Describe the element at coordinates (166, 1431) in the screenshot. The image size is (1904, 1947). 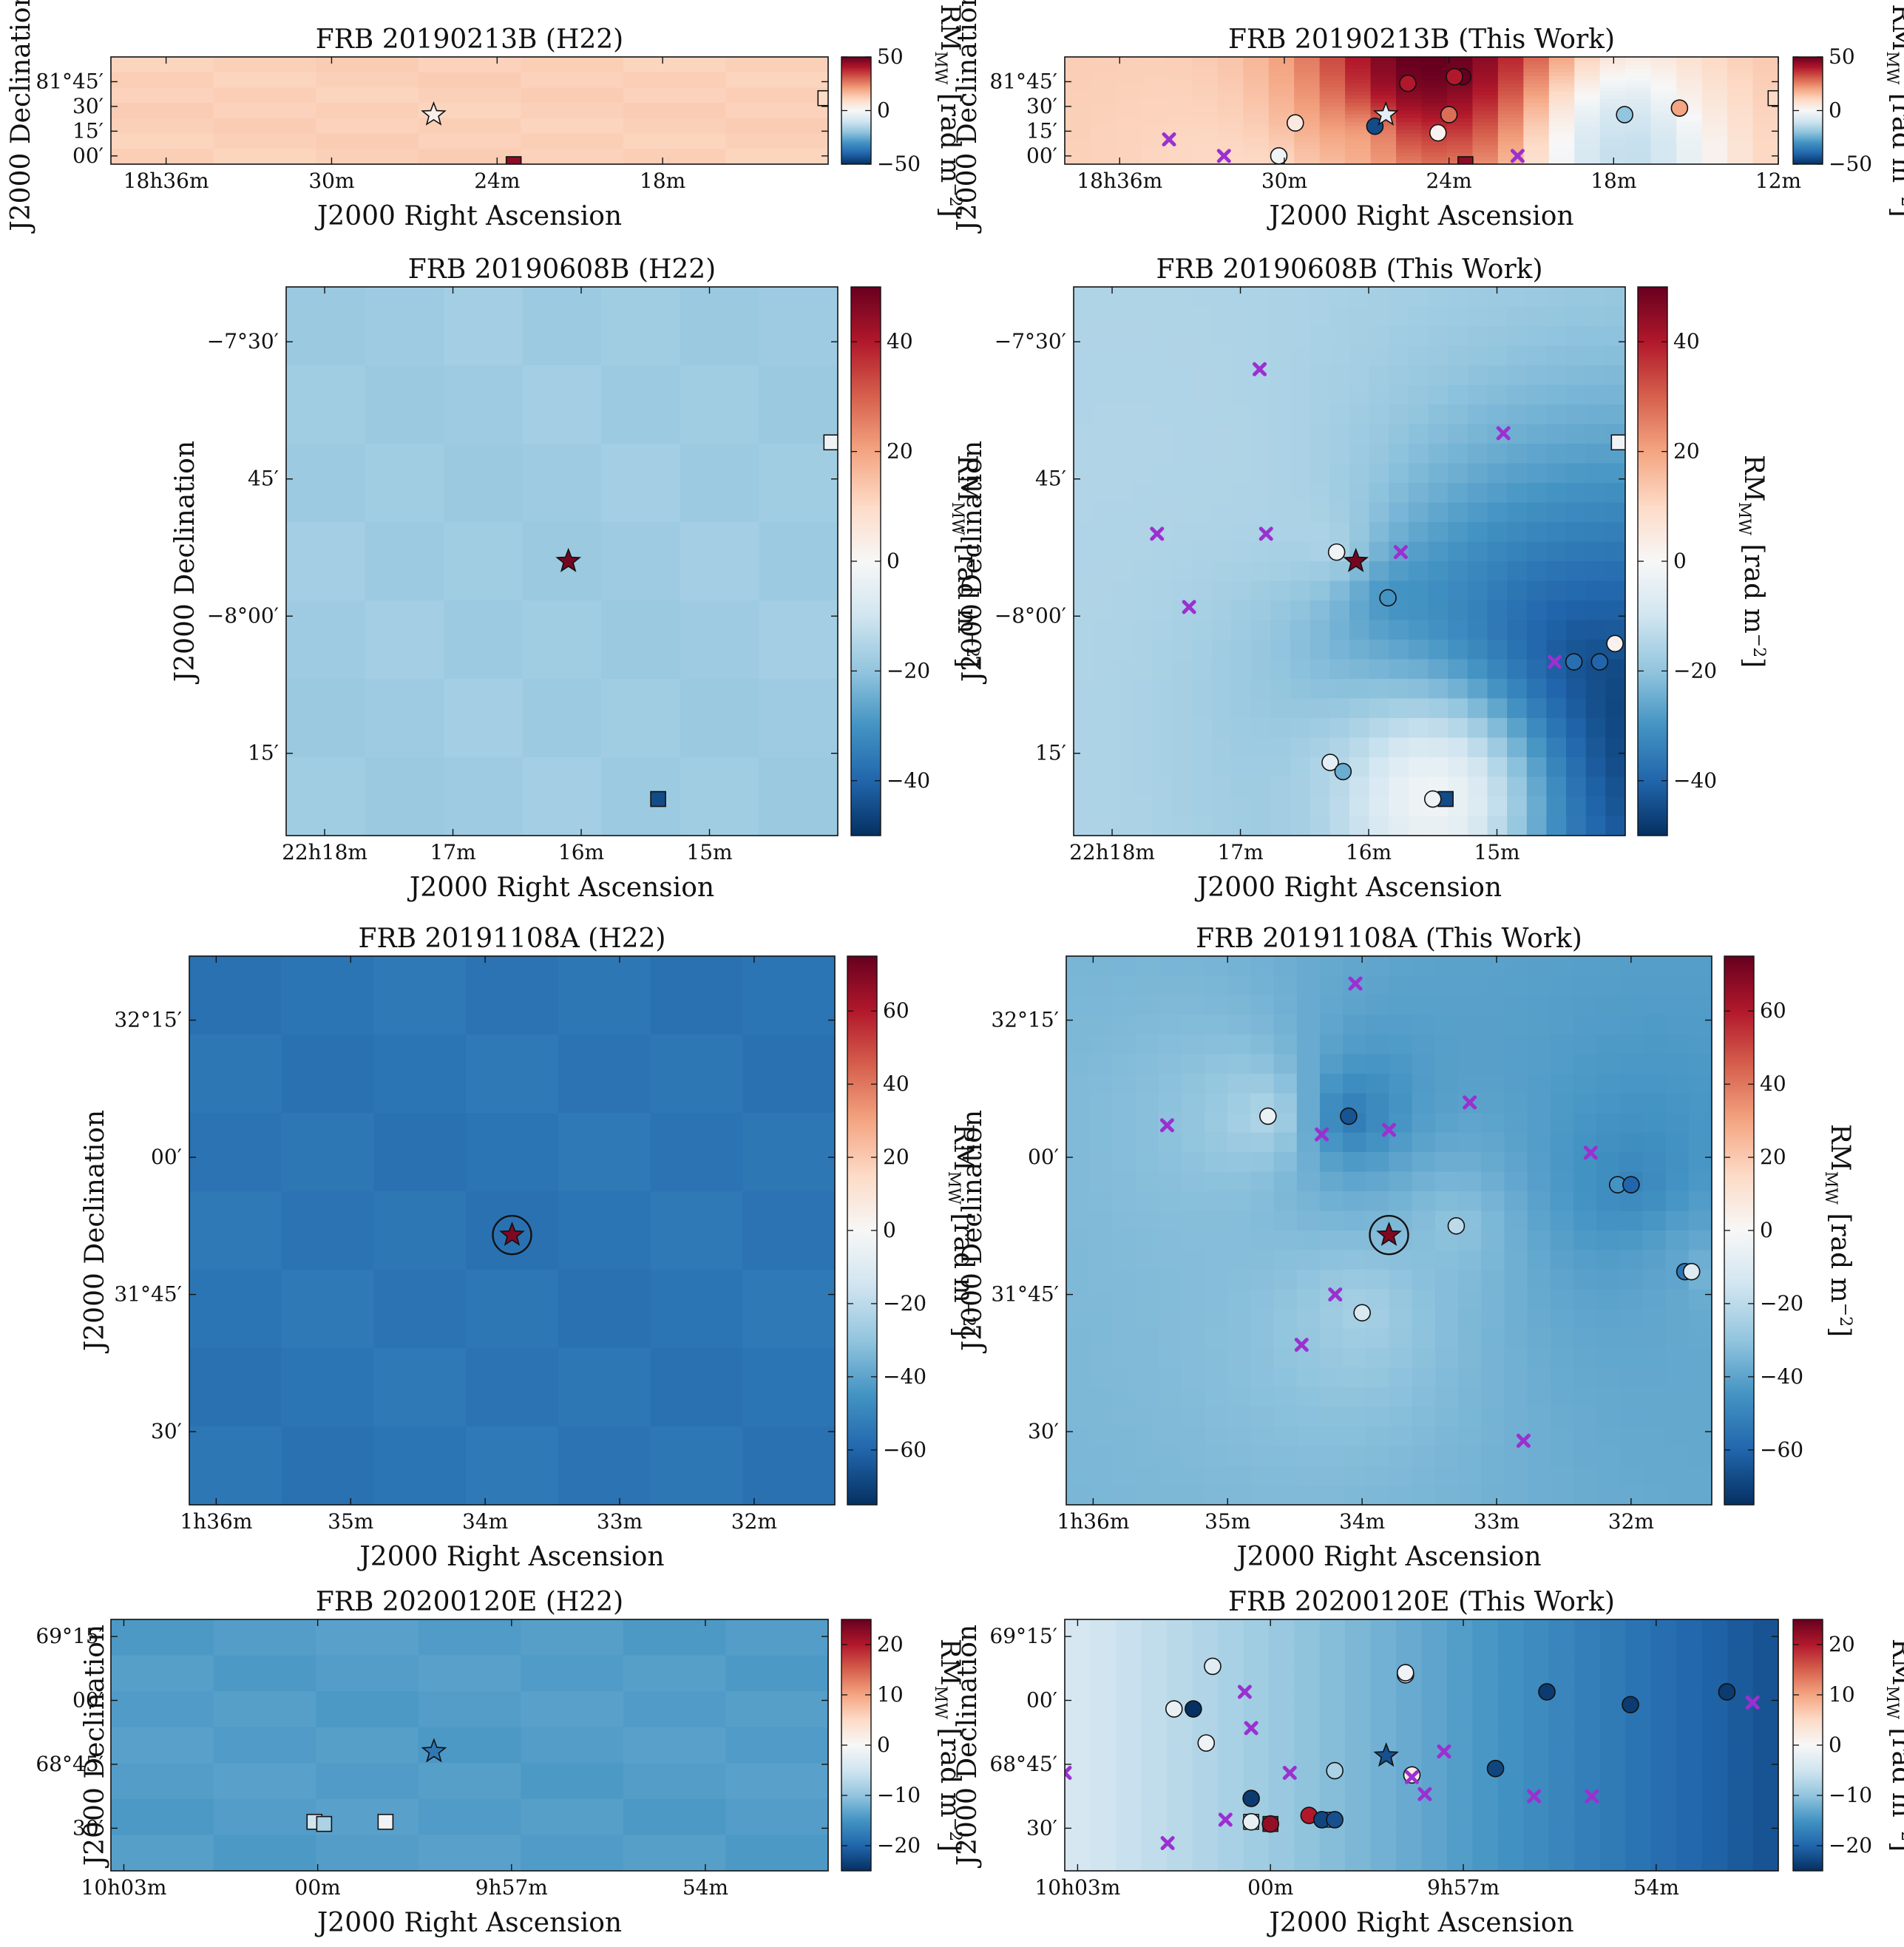
I see `y-tick-label: 30′` at that location.